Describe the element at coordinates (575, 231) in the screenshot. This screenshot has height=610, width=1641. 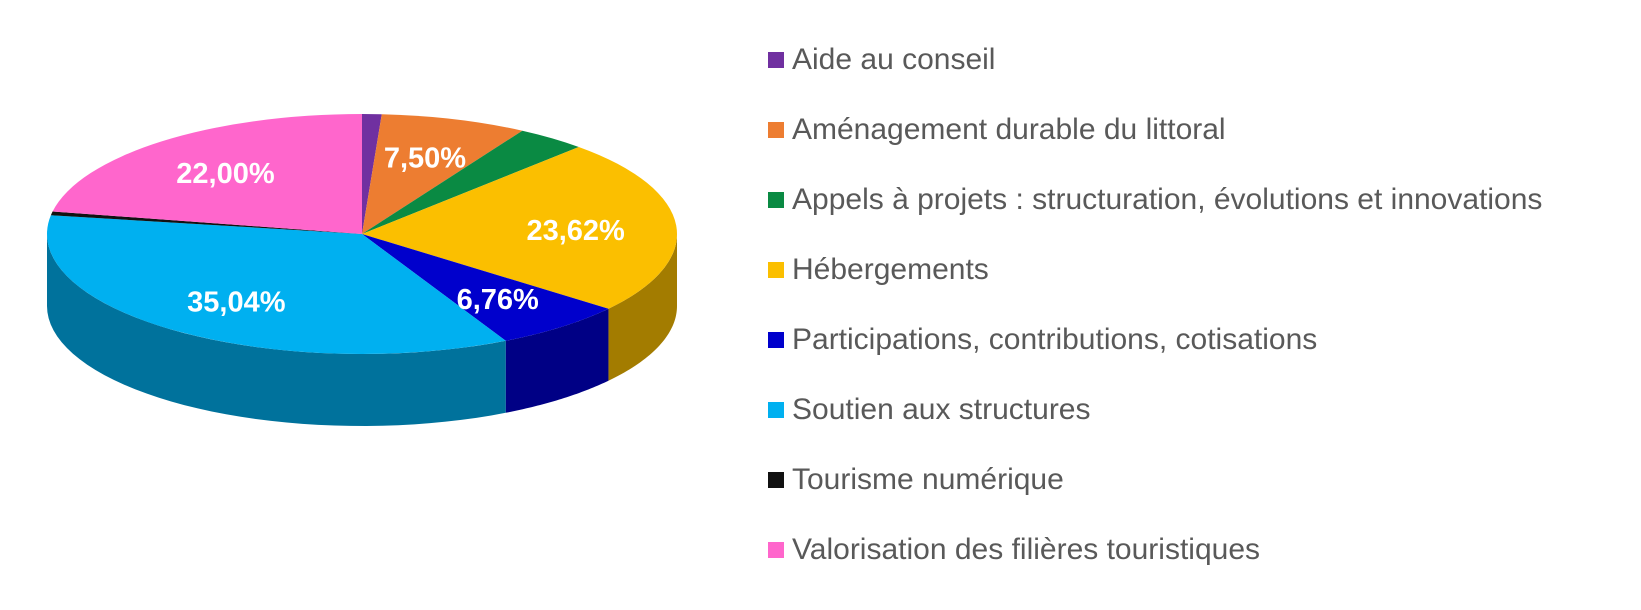
I see `value-label: 23,62%` at that location.